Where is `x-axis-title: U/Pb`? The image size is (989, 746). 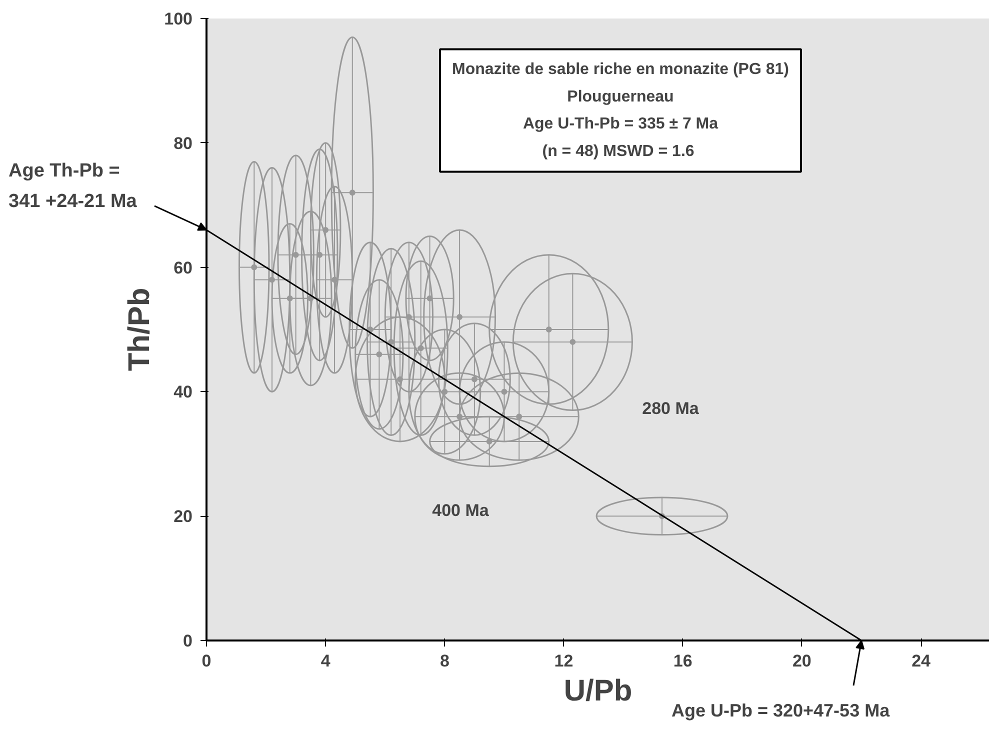
x-axis-title: U/Pb is located at coordinates (598, 691).